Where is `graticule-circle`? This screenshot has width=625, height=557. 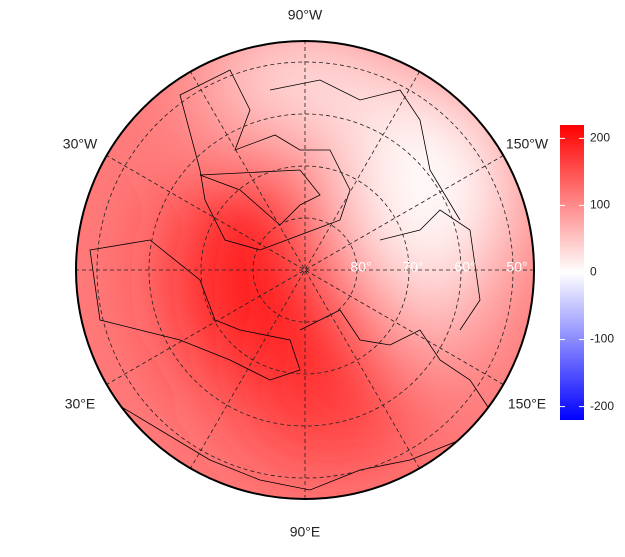 graticule-circle is located at coordinates (305, 270).